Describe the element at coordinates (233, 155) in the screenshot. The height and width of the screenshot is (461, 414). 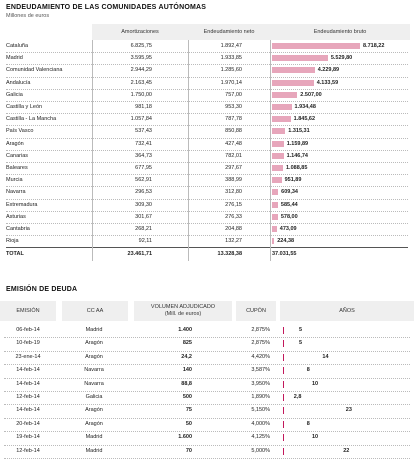
I see `neto-value: 782,01` at that location.